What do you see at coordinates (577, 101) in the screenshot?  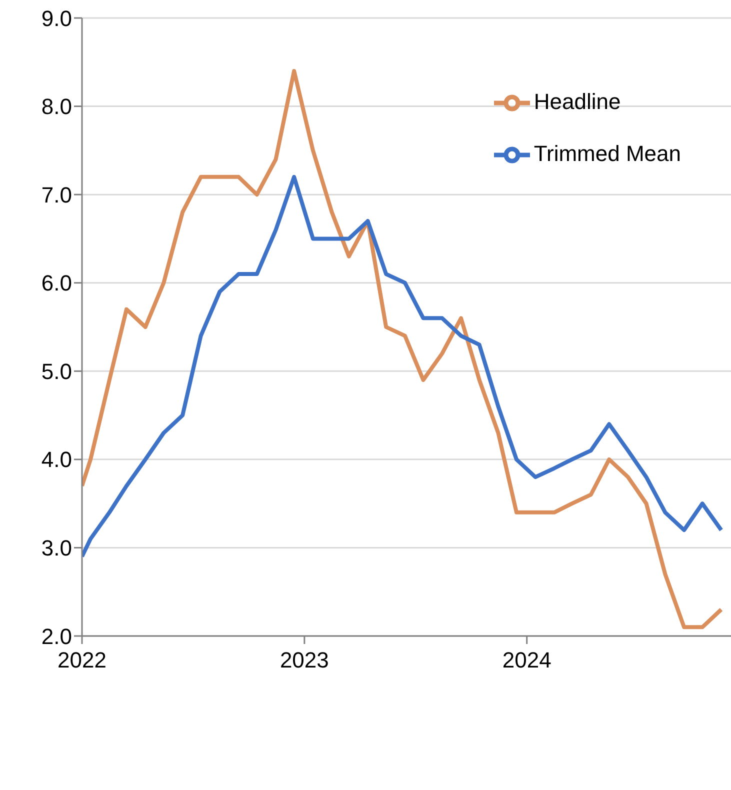 I see `legend-label: Headline` at bounding box center [577, 101].